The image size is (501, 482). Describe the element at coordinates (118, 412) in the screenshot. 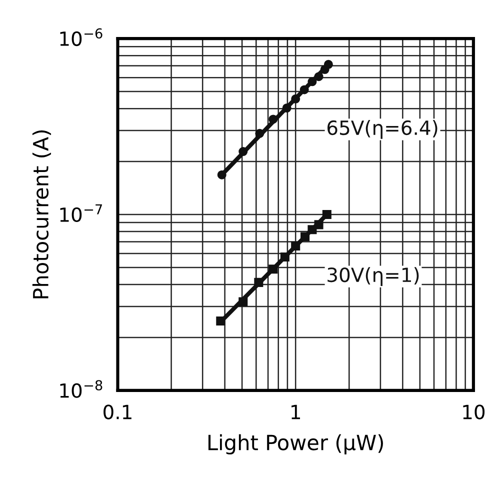

I see `x-tick-label: 0.1` at that location.